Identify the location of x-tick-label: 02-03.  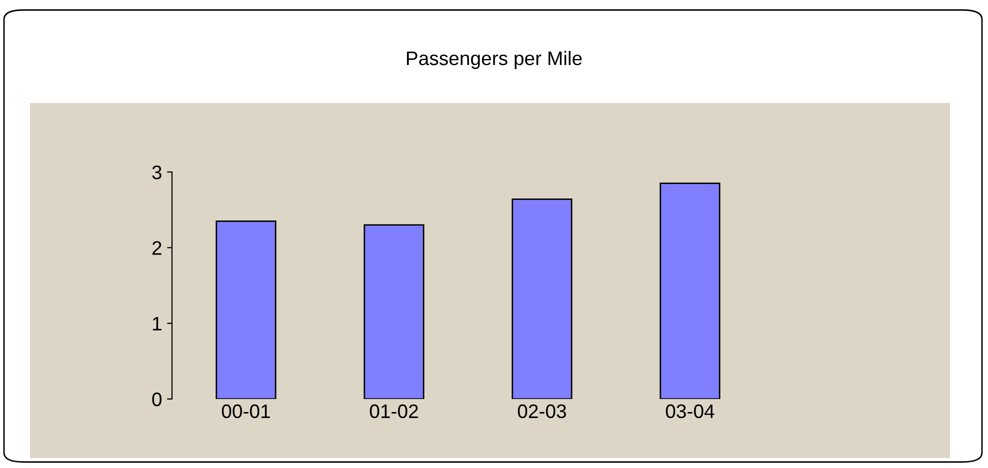
(542, 411).